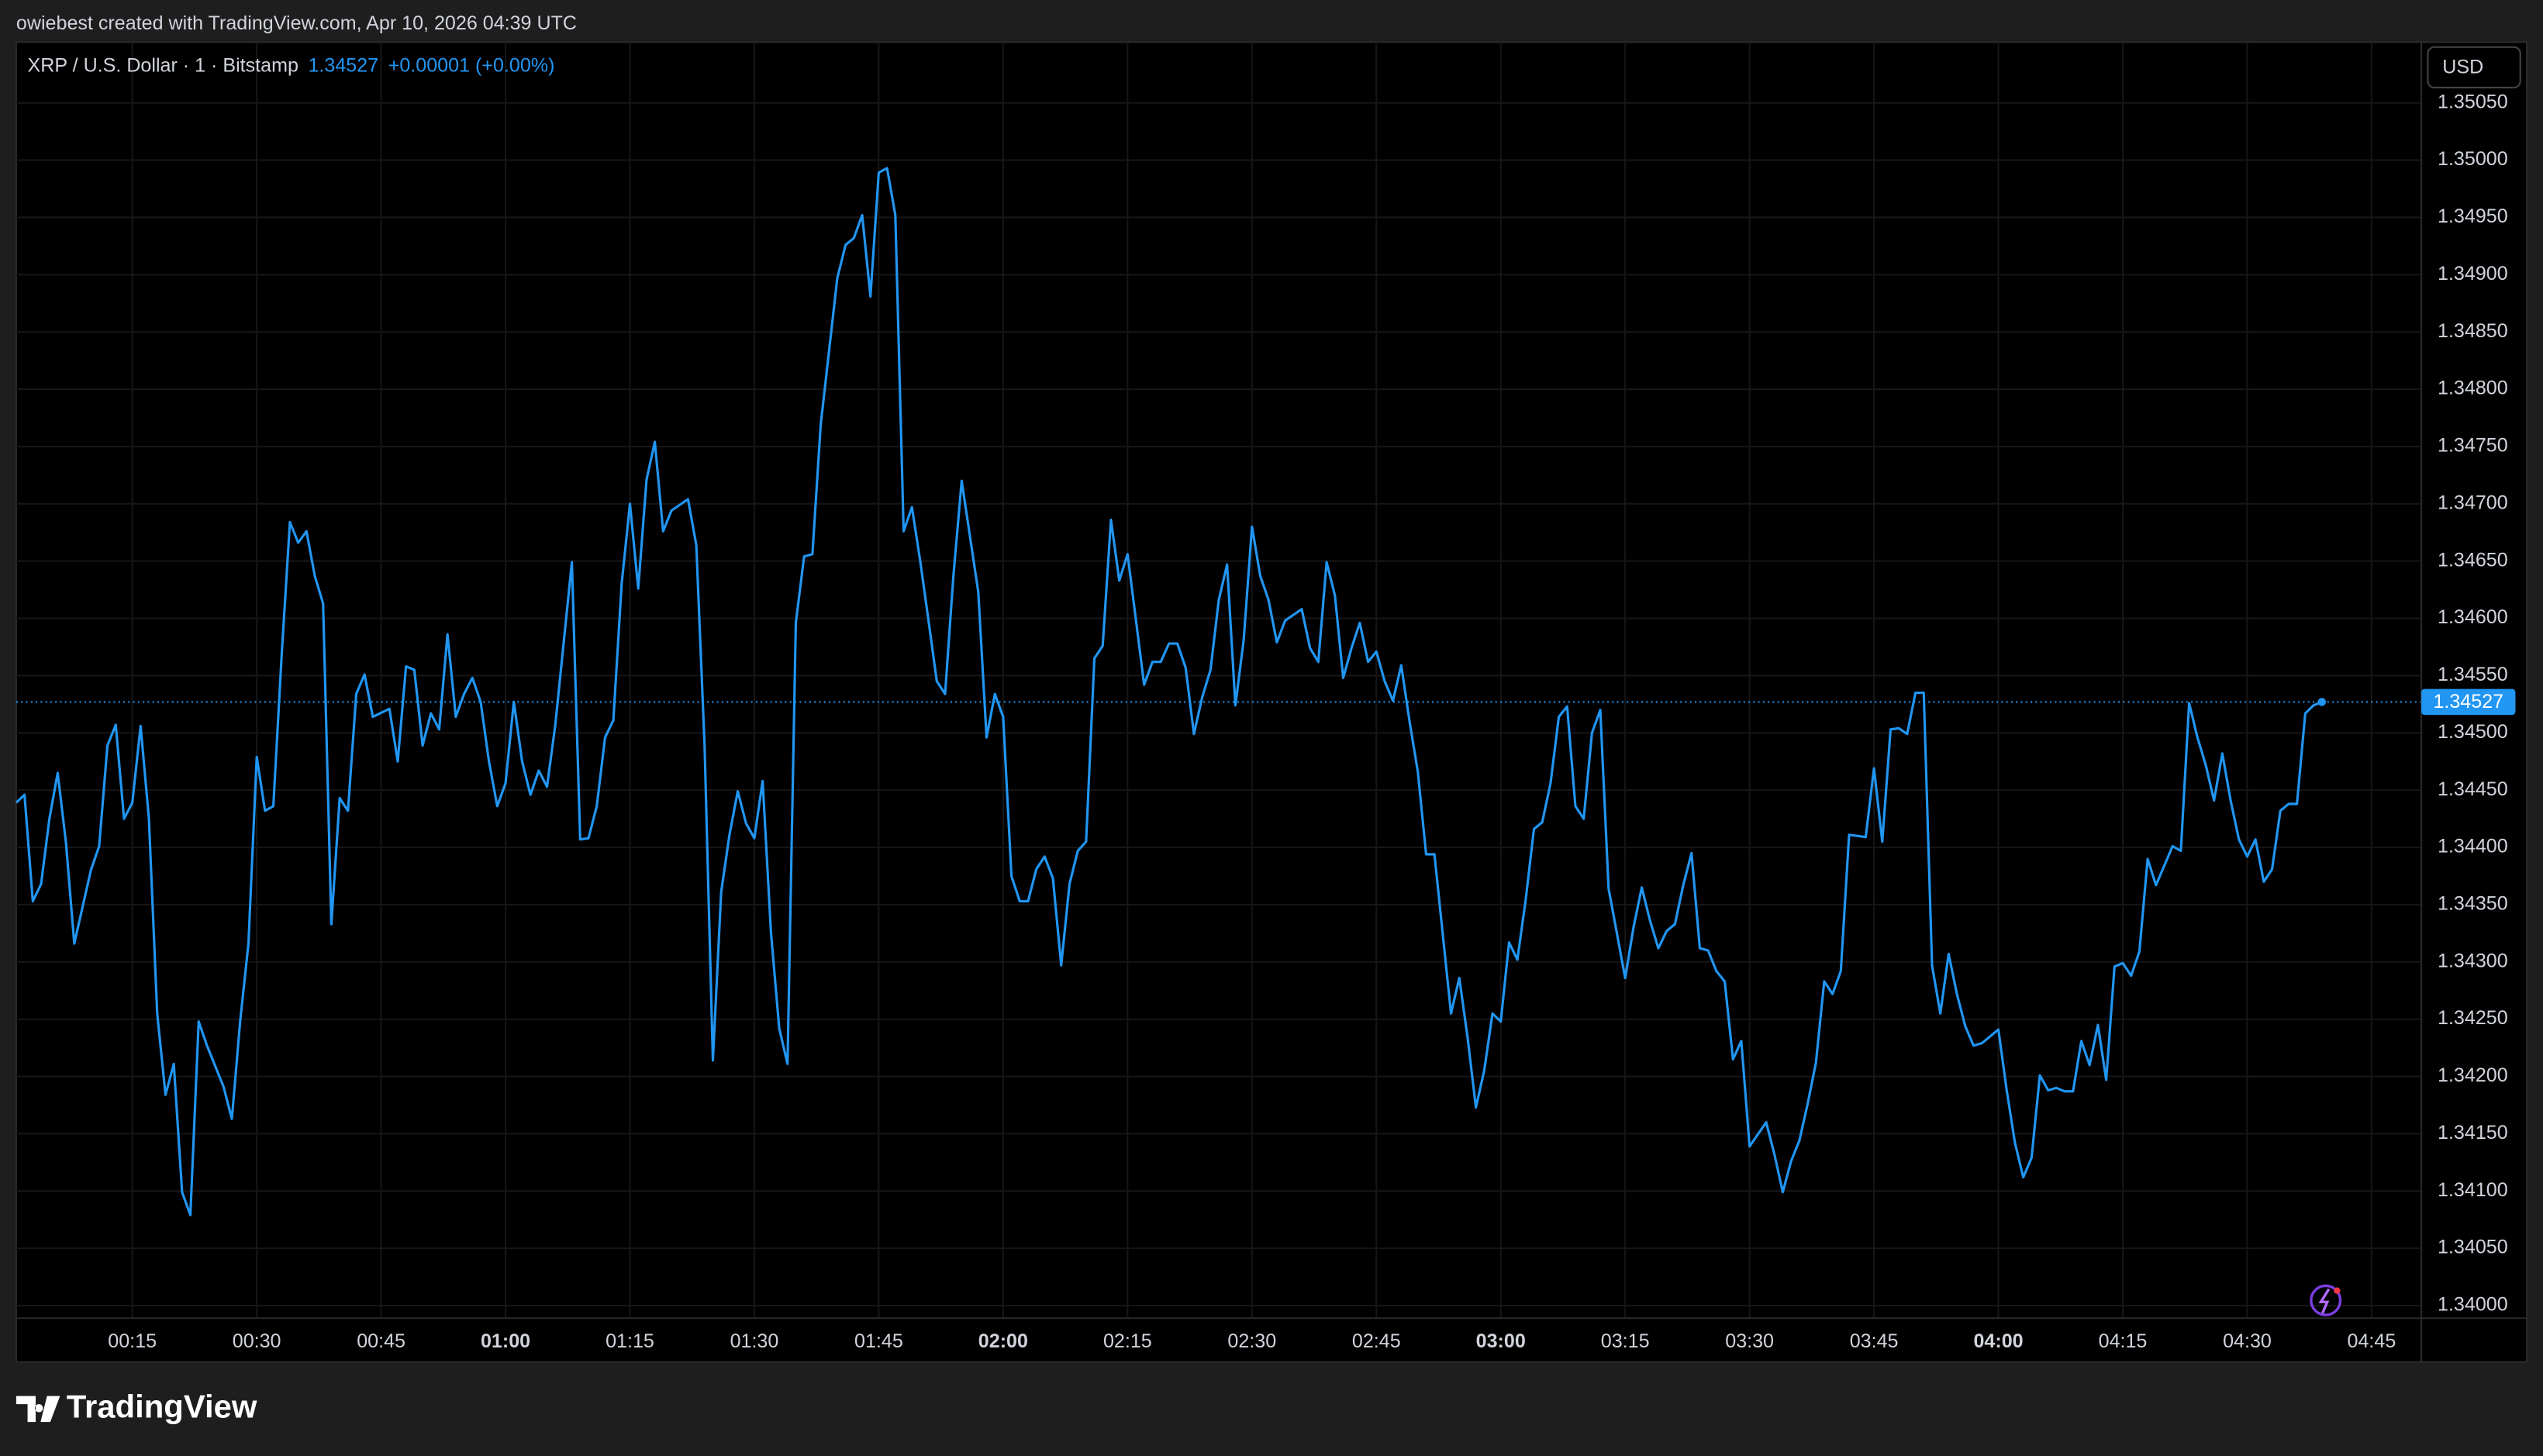 The height and width of the screenshot is (1456, 2543). What do you see at coordinates (2473, 1248) in the screenshot?
I see `y-tick-label: 1.34050` at bounding box center [2473, 1248].